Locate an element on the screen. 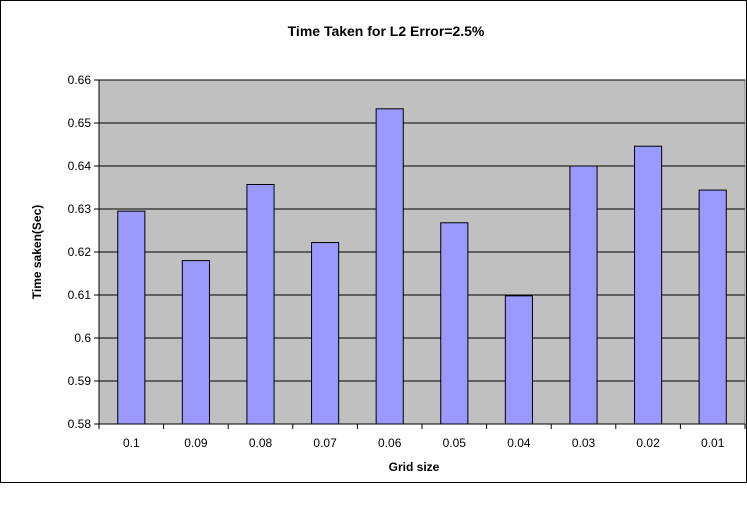 This screenshot has height=506, width=747. bar-0.05 is located at coordinates (454, 323).